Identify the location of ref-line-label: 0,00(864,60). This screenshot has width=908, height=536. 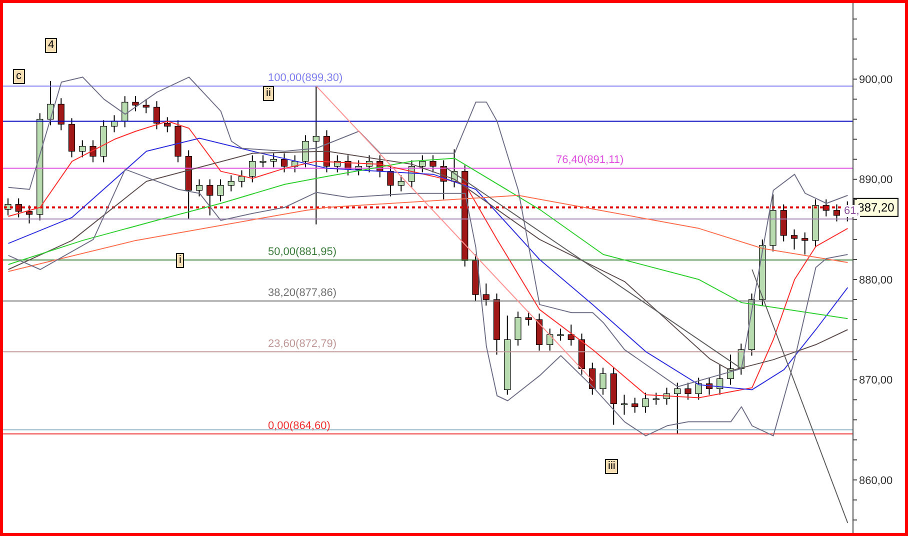
(299, 426).